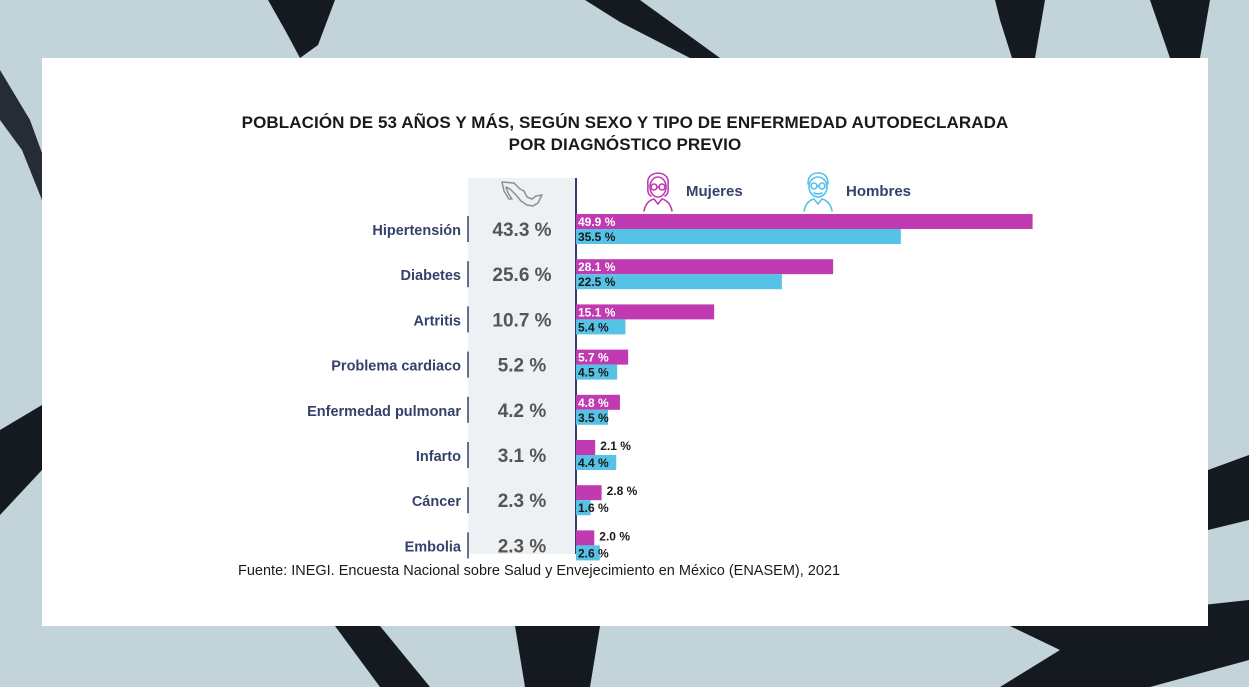 The width and height of the screenshot is (1249, 687). What do you see at coordinates (522, 456) in the screenshot?
I see `total-value-label: 3.1 %` at bounding box center [522, 456].